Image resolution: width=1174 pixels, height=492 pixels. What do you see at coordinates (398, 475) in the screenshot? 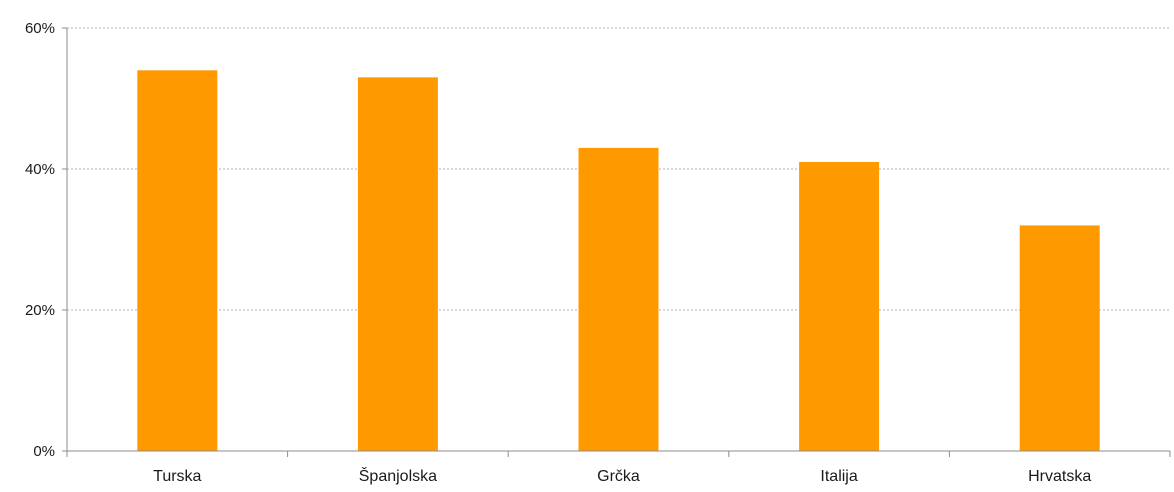
I see `x-tick-label: Španjolska` at bounding box center [398, 475].